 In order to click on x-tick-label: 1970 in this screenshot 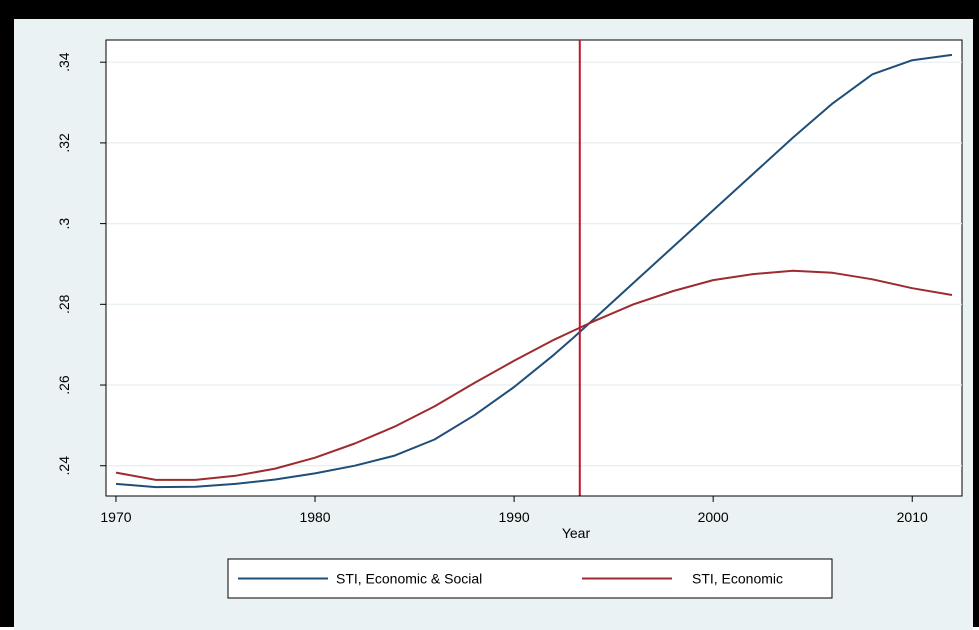, I will do `click(115, 517)`.